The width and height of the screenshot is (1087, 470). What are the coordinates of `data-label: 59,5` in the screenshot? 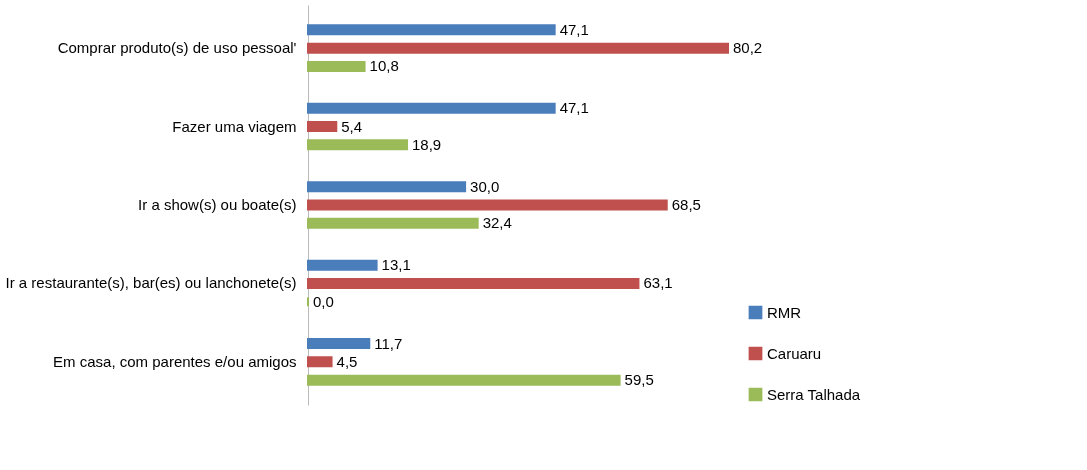 It's located at (639, 380).